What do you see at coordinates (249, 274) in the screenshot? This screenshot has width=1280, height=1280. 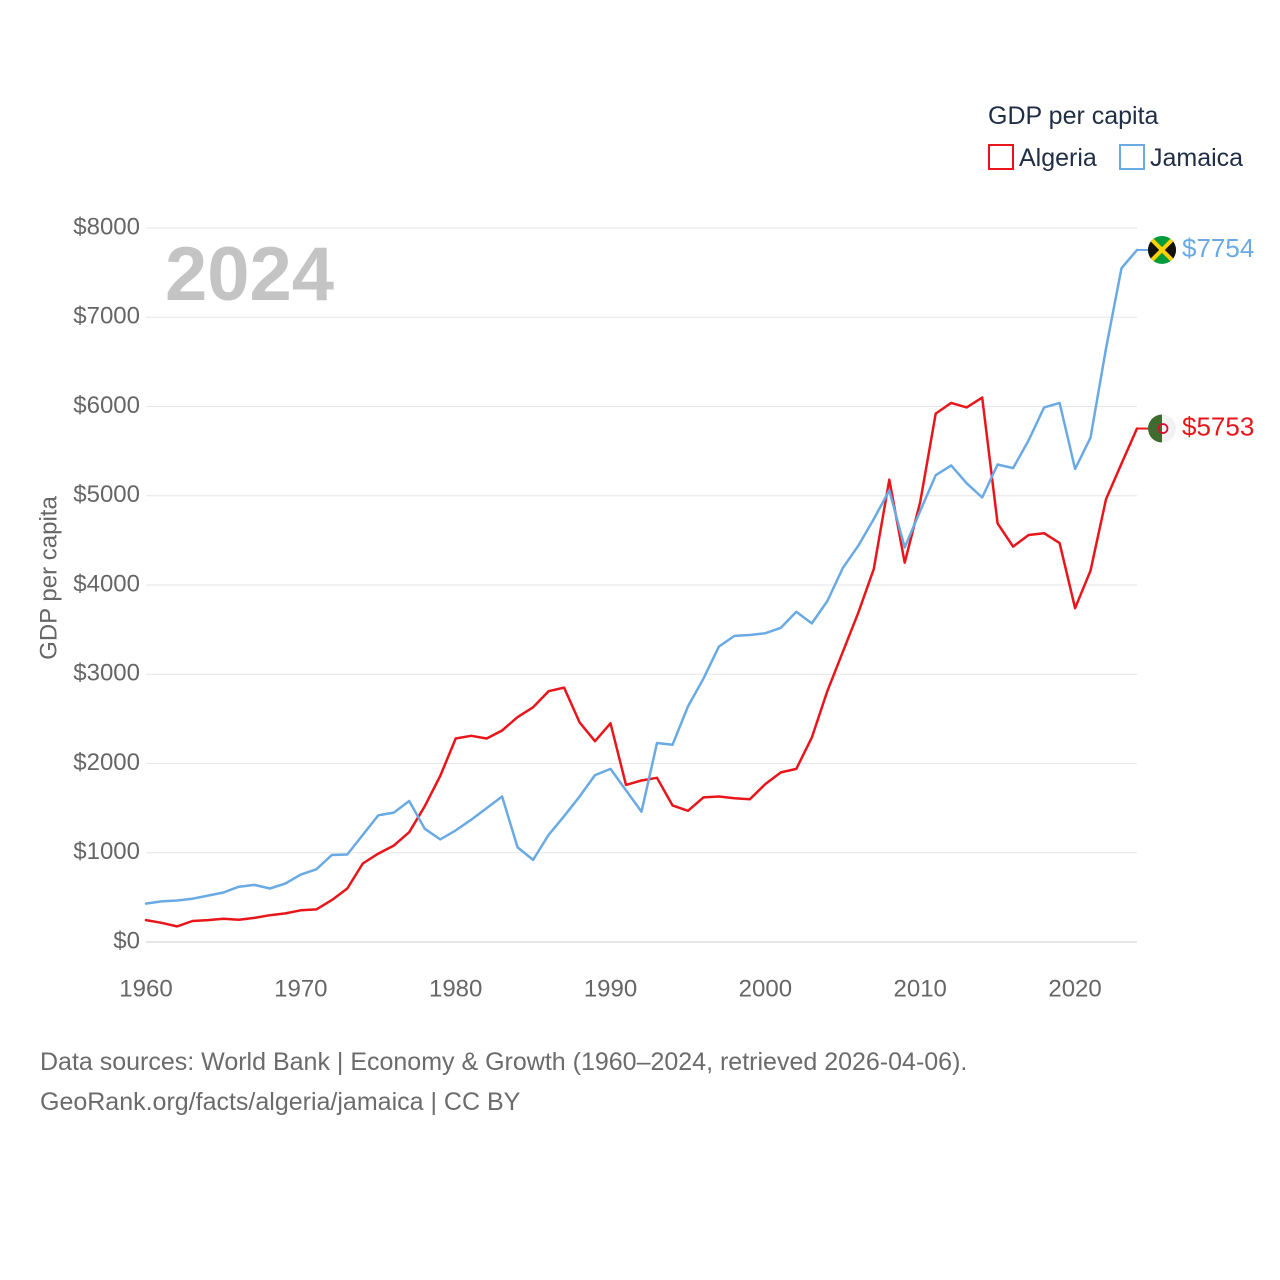 I see `year-label: 2024` at bounding box center [249, 274].